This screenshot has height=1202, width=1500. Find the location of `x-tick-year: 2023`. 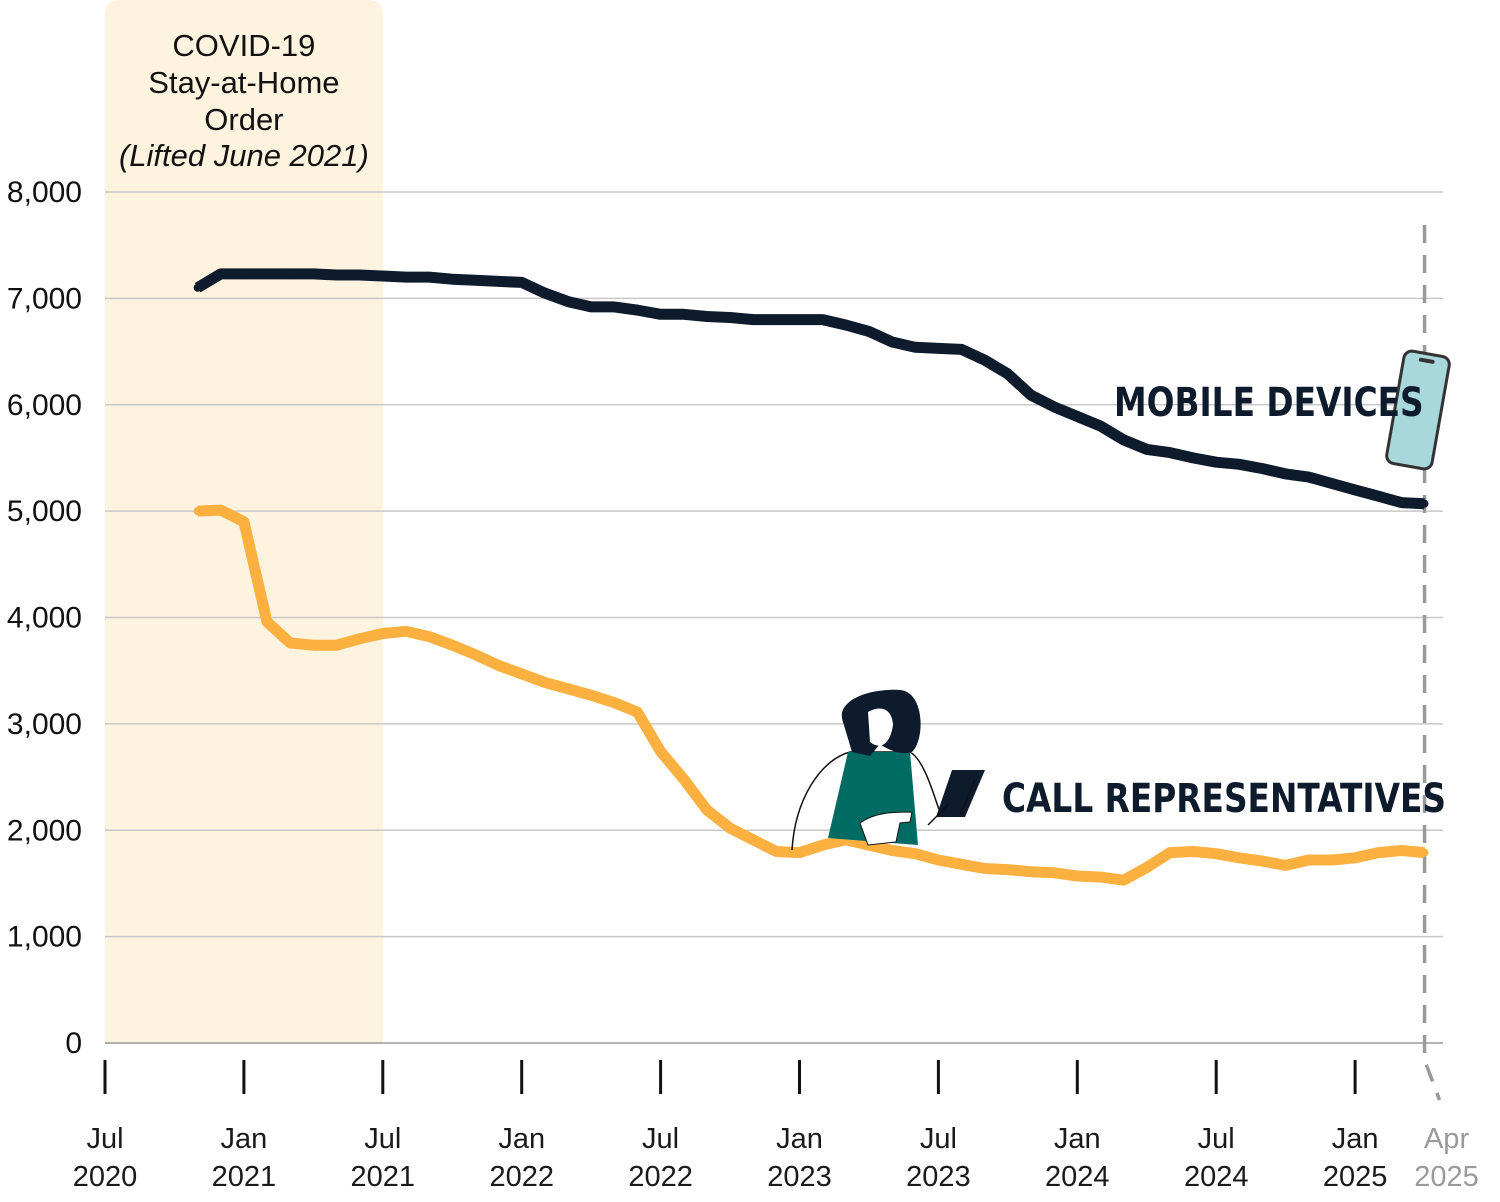

x-tick-year: 2023 is located at coordinates (938, 1177).